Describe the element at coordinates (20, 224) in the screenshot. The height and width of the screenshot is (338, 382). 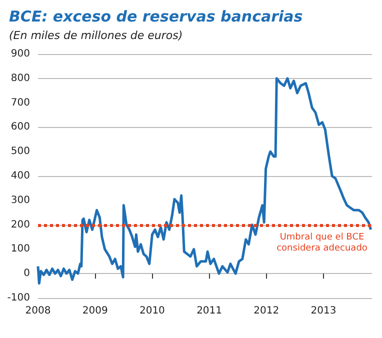
I see `y-tick-label: 200` at that location.